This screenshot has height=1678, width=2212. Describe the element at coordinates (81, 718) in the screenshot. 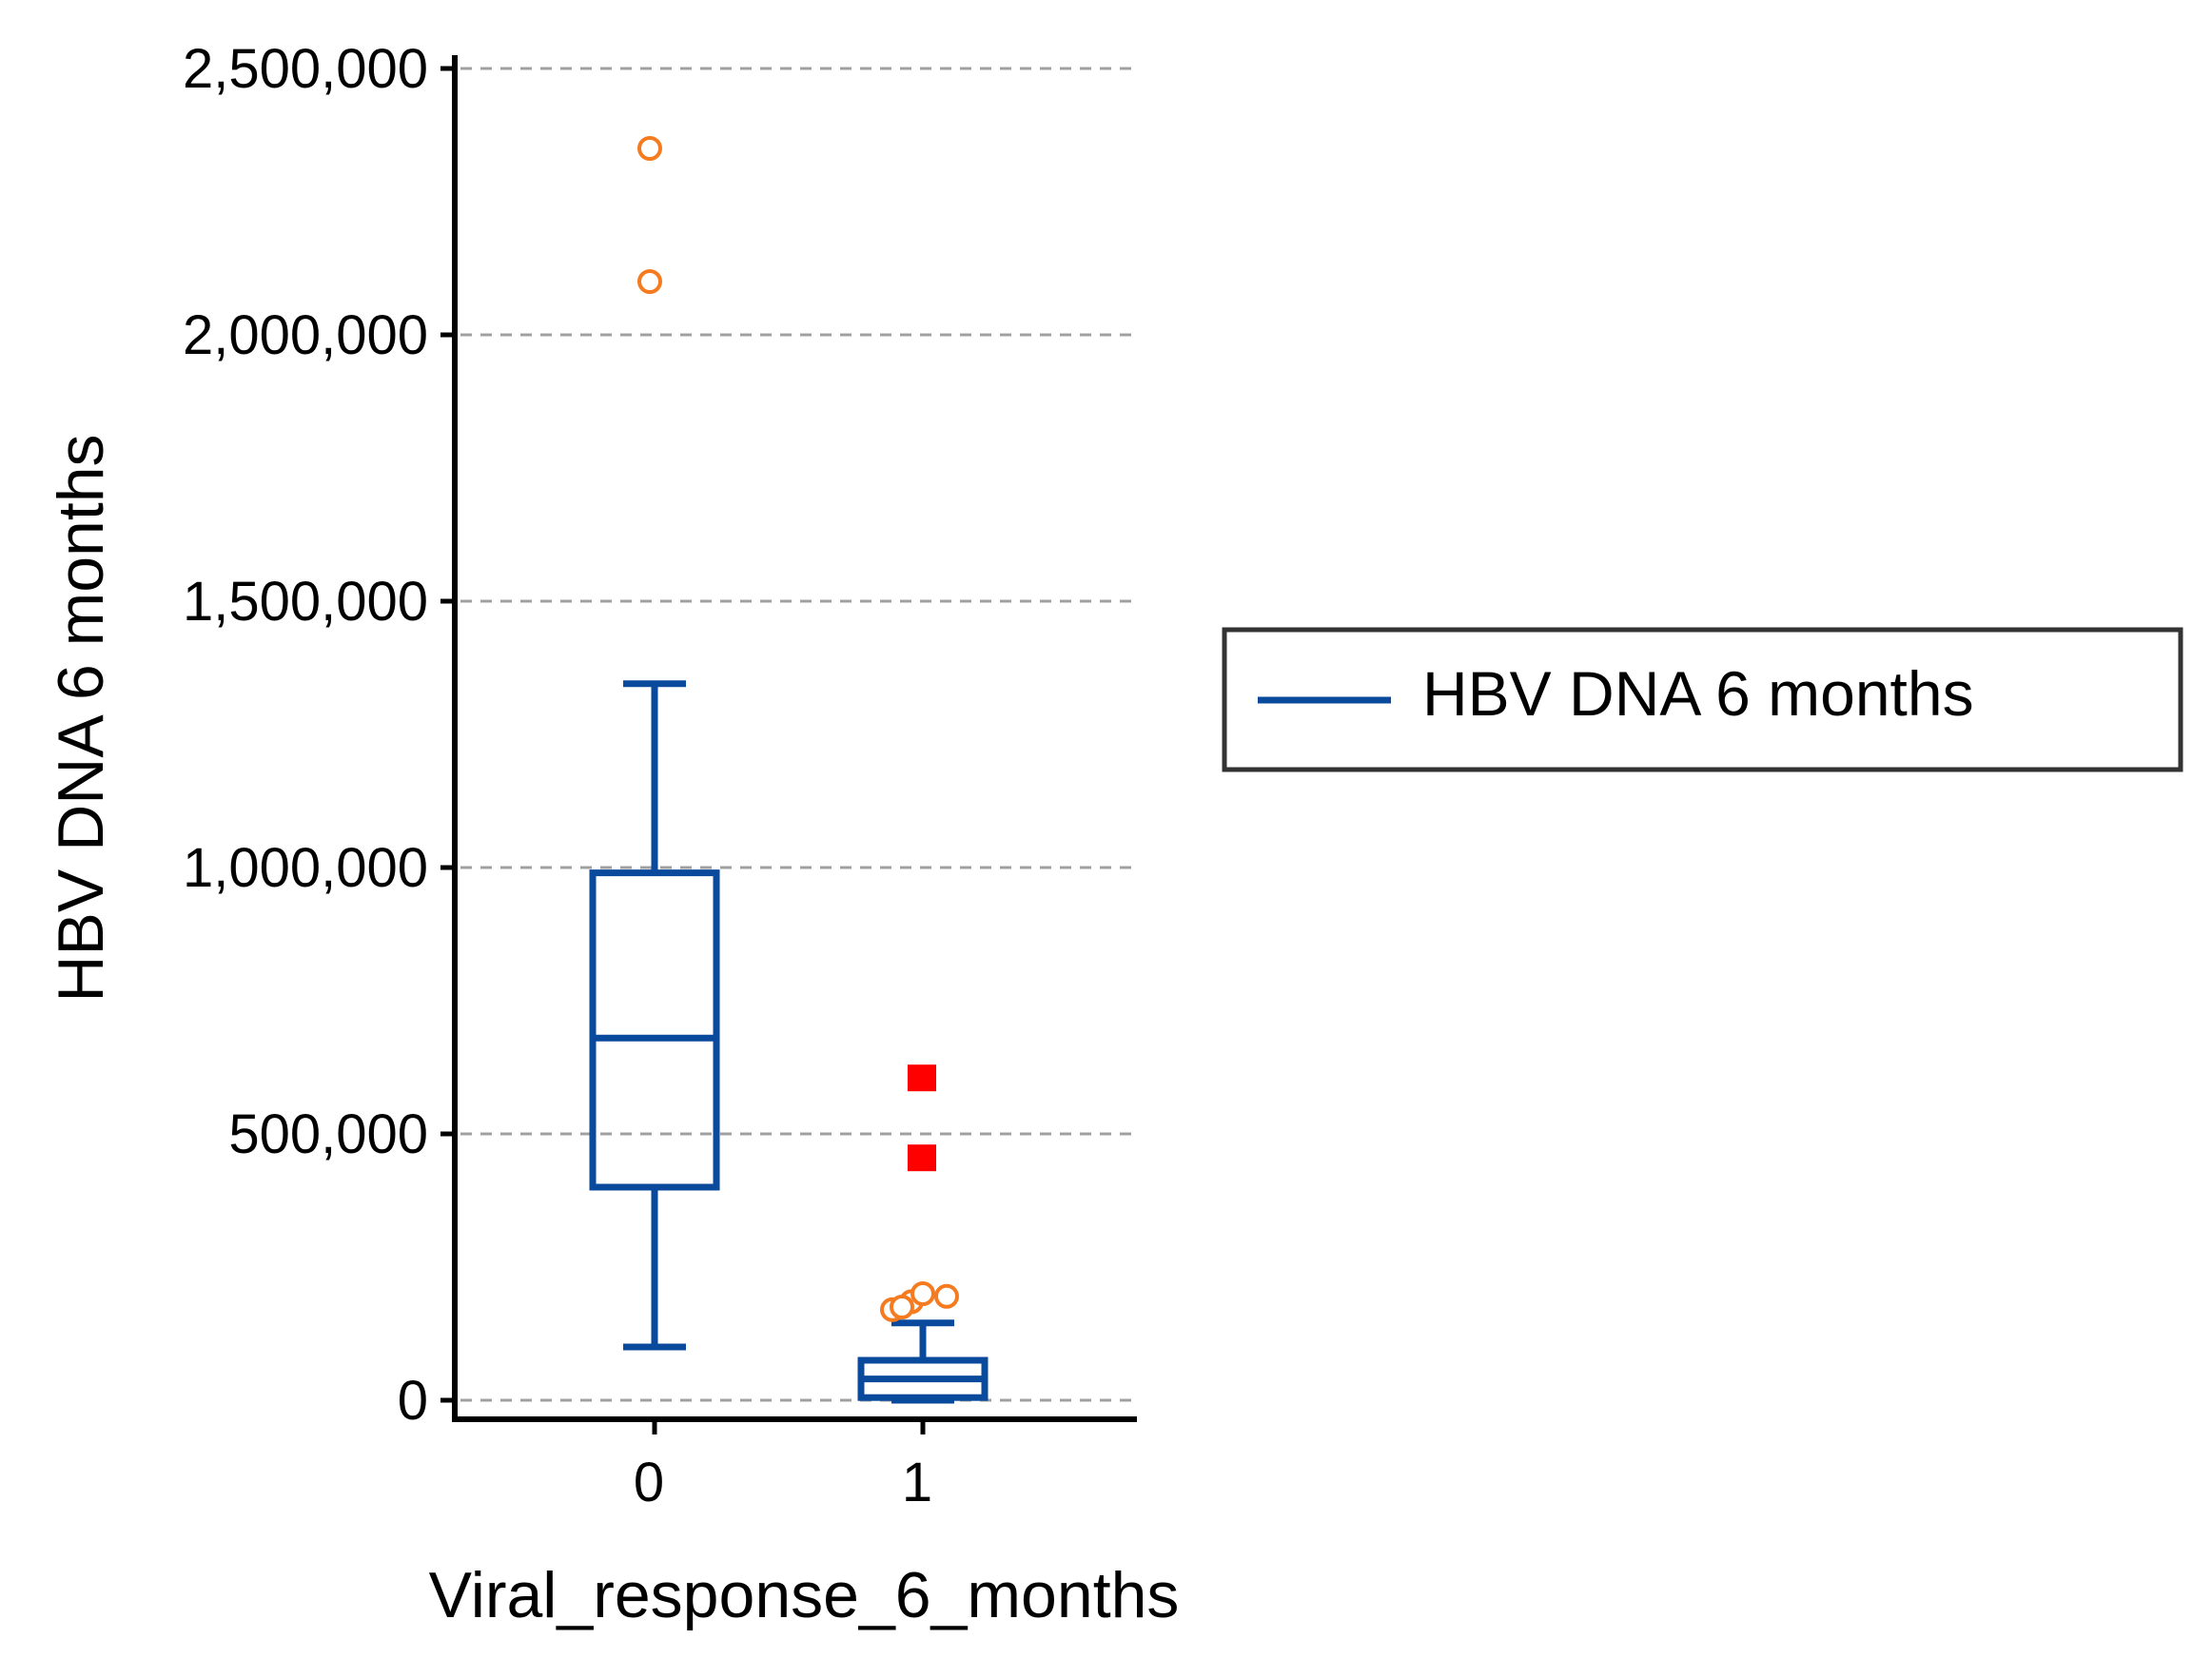

I see `y-axis-title: HBV DNA 6 months` at that location.